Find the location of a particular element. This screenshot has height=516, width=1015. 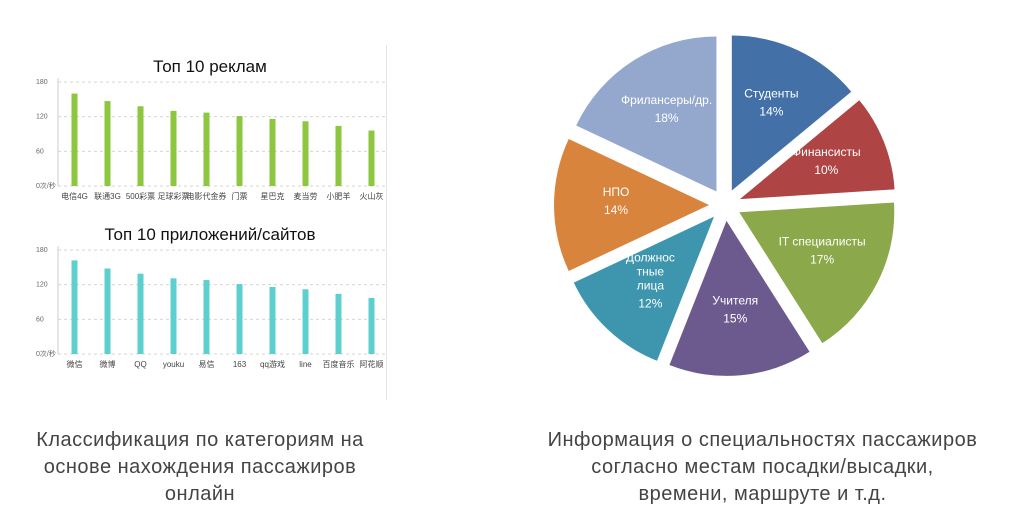

caption-right-line-1: Информация о специальностях пассажиров is located at coordinates (762, 440).